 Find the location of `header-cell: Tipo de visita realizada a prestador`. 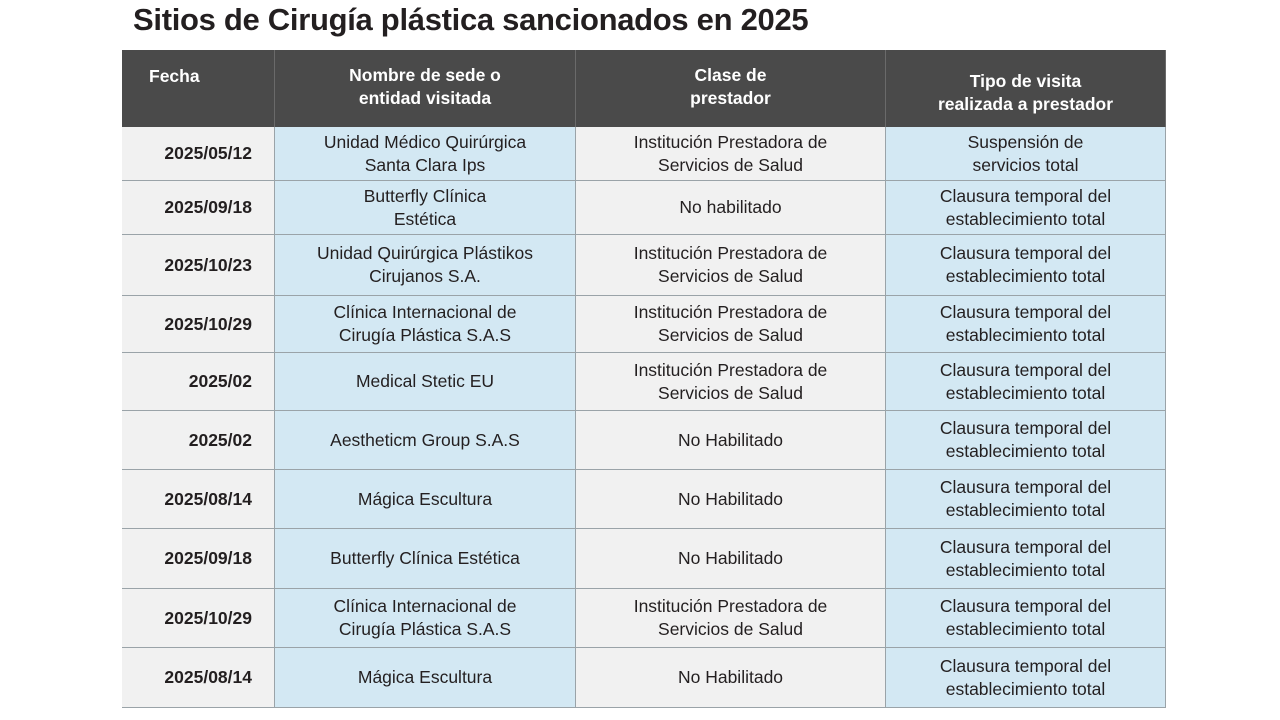

header-cell: Tipo de visita realizada a prestador is located at coordinates (1026, 88).